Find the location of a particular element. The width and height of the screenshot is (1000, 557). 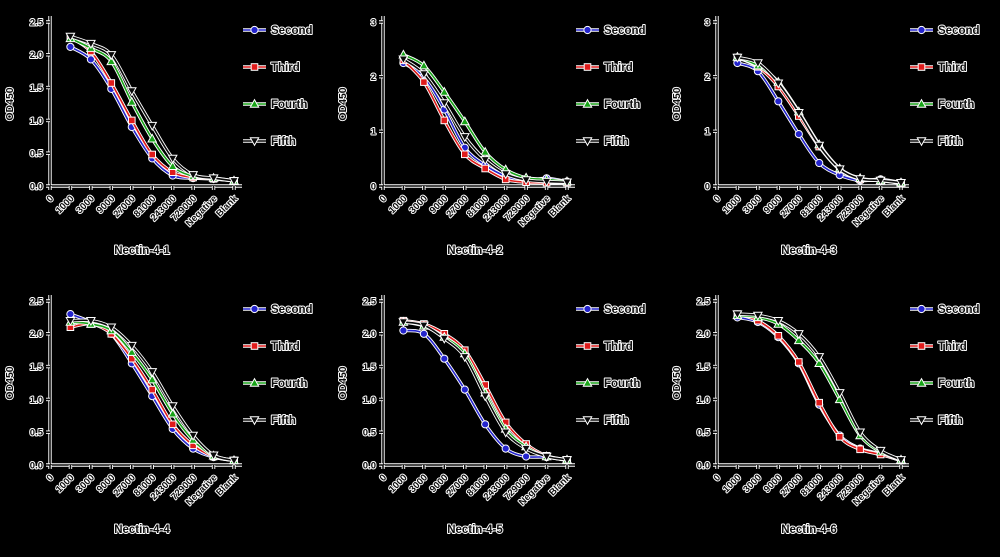

series-line-third-halo is located at coordinates (819, 386).